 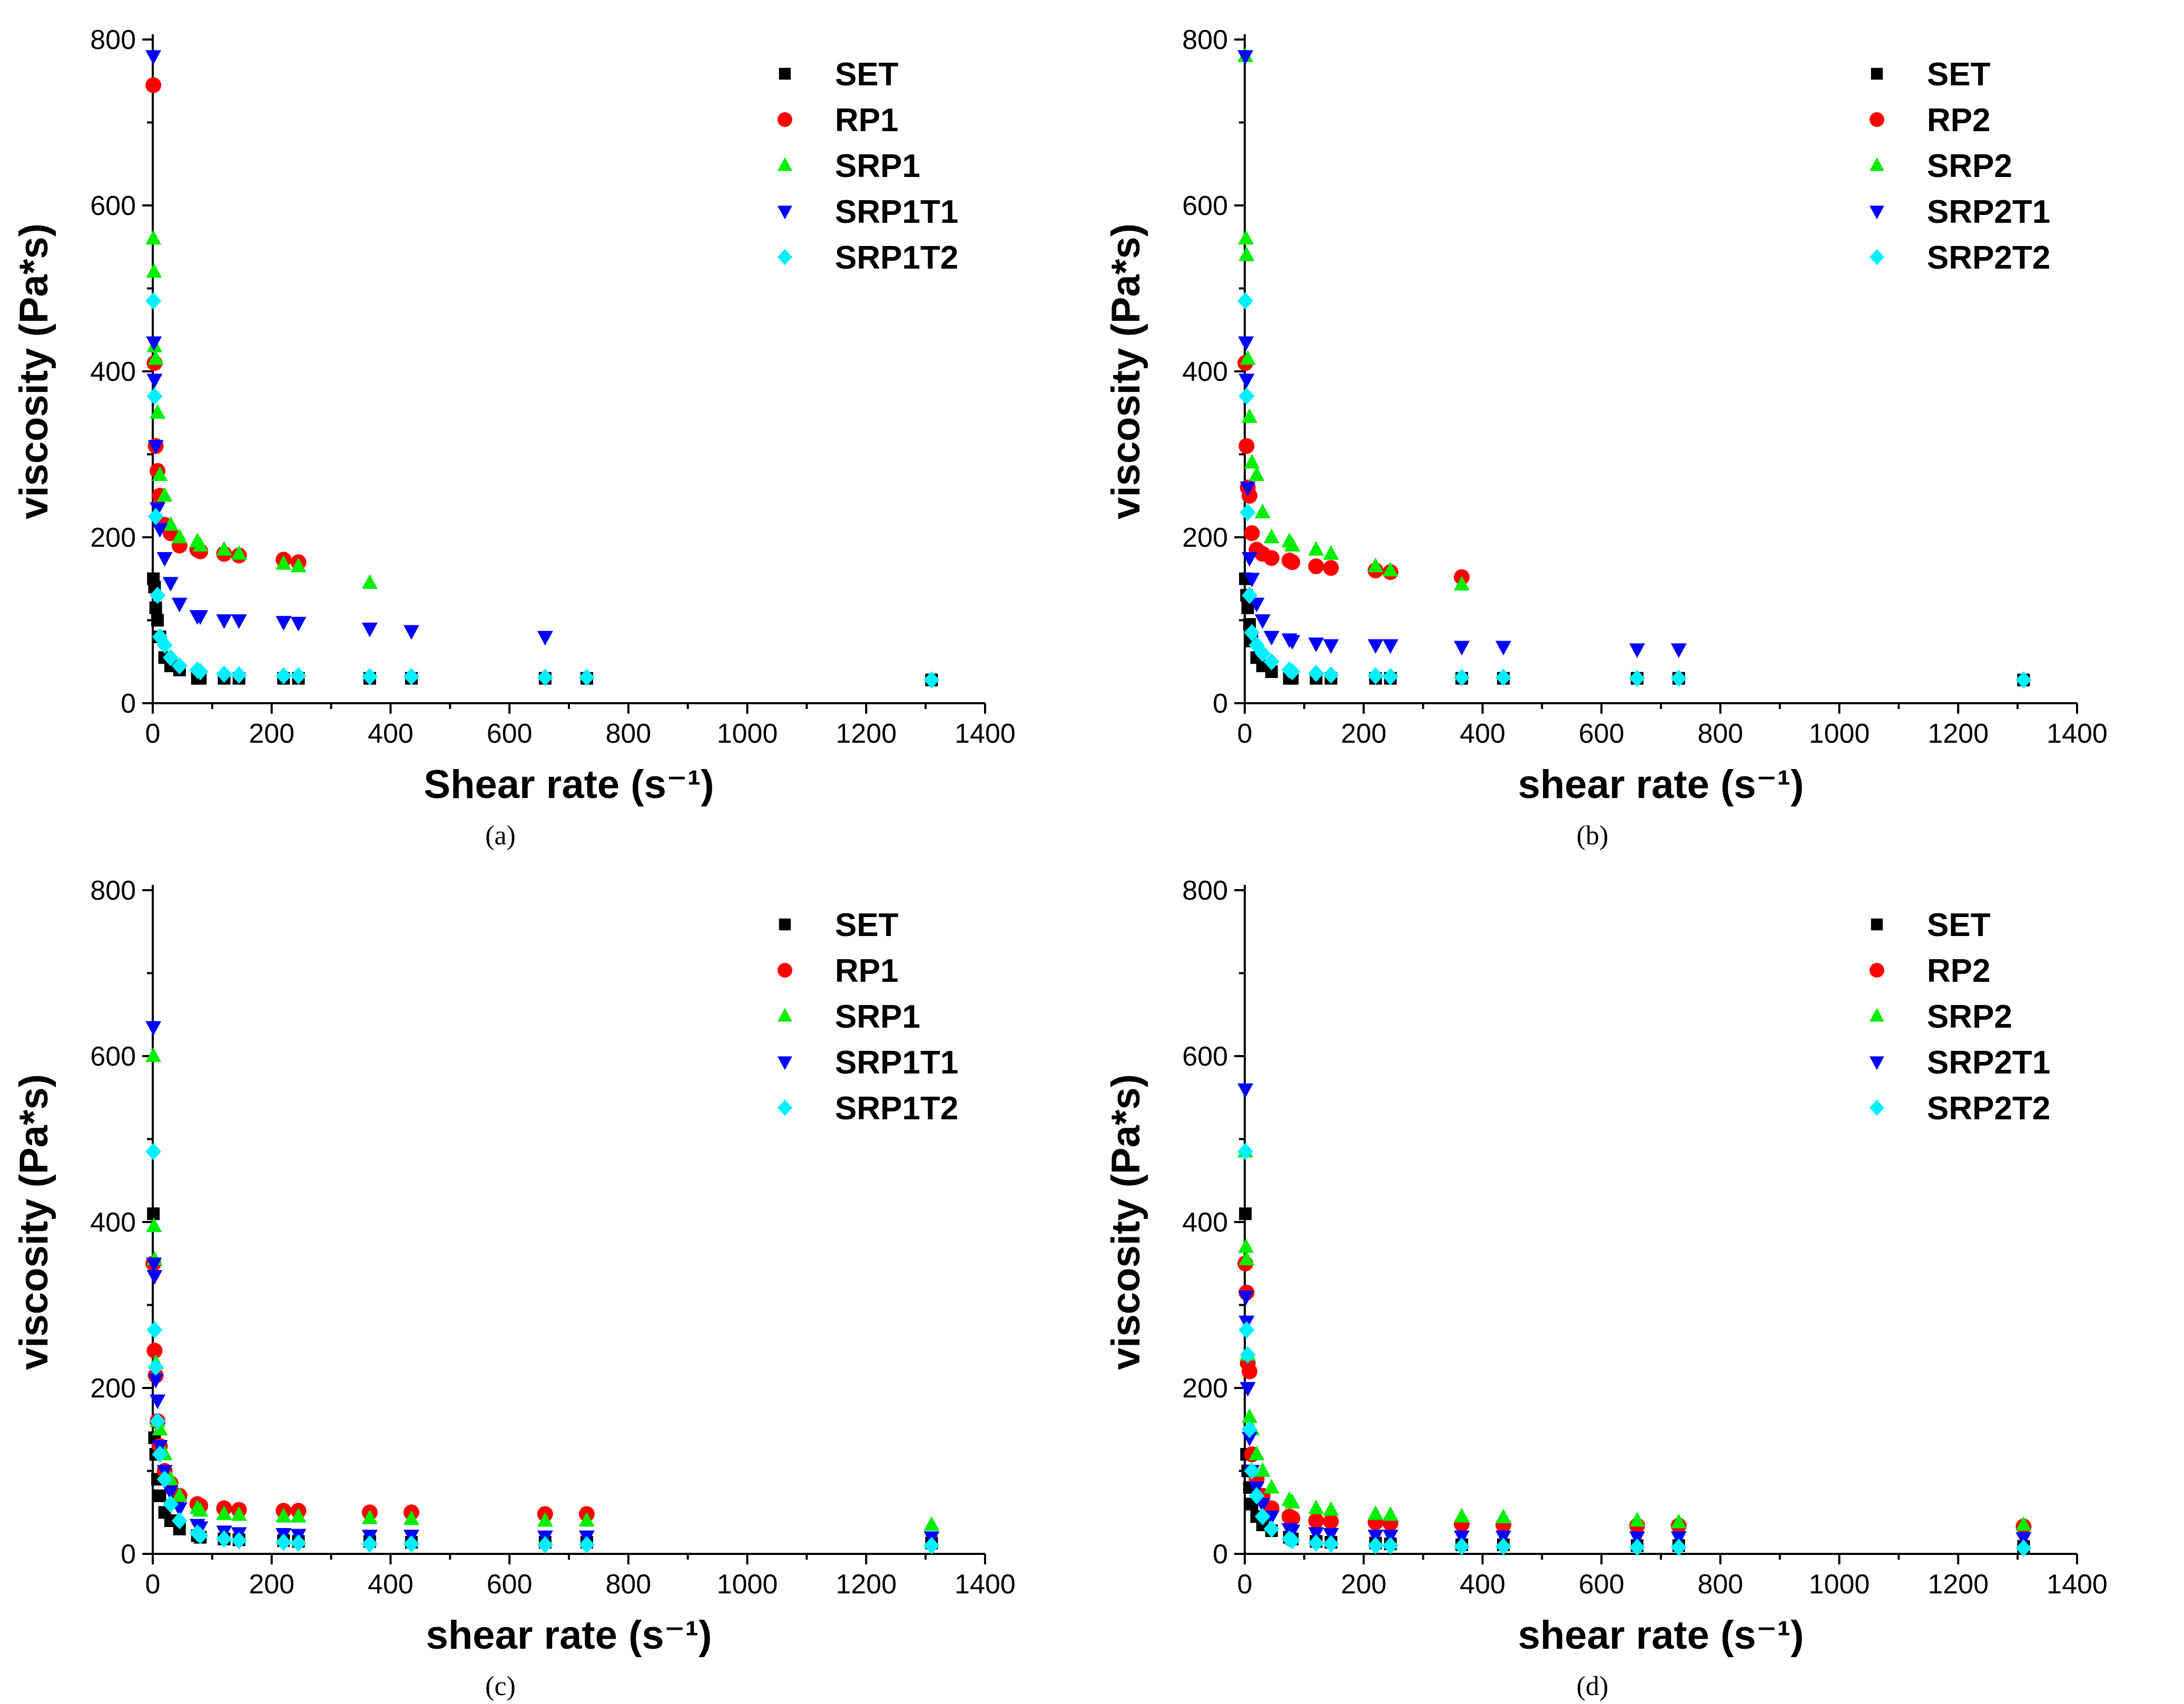 I want to click on chart-d-x-tick-label: 1200, so click(x=1958, y=1584).